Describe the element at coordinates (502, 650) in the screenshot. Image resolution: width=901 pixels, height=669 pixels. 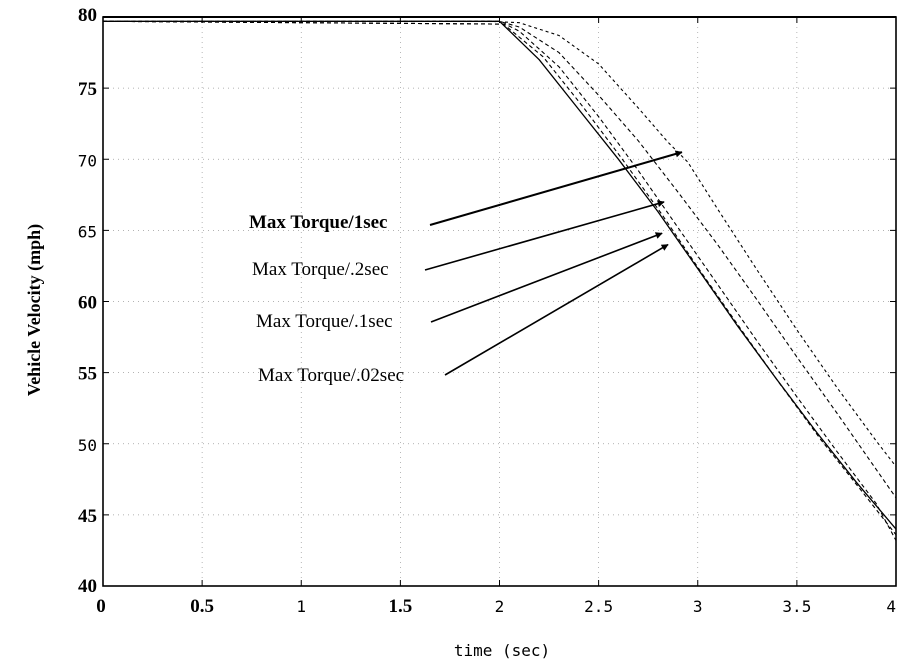
I see `x-axis-label: time (sec)` at that location.